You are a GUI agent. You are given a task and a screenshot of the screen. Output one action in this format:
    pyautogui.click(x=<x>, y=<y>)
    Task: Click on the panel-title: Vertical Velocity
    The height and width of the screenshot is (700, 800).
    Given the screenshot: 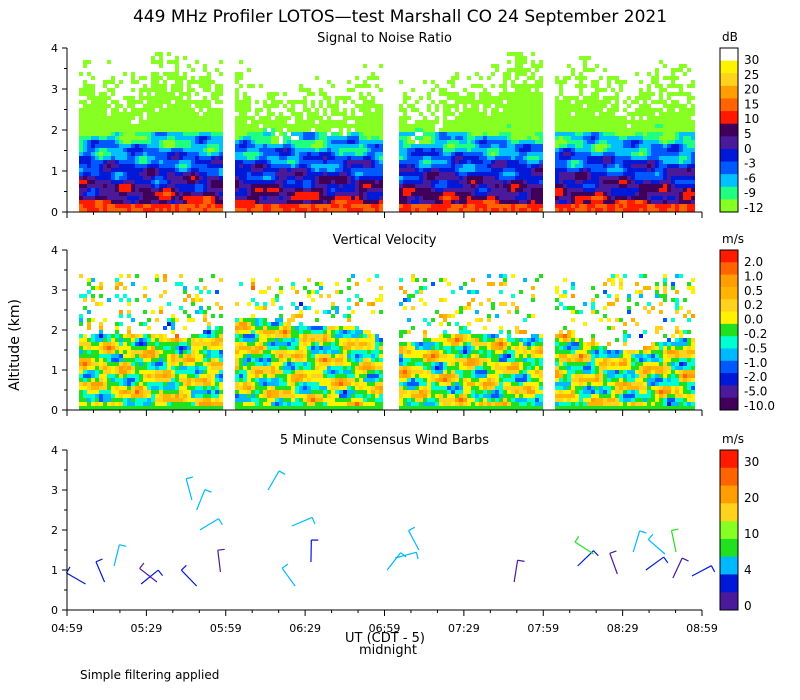 What is the action you would take?
    pyautogui.click(x=385, y=240)
    